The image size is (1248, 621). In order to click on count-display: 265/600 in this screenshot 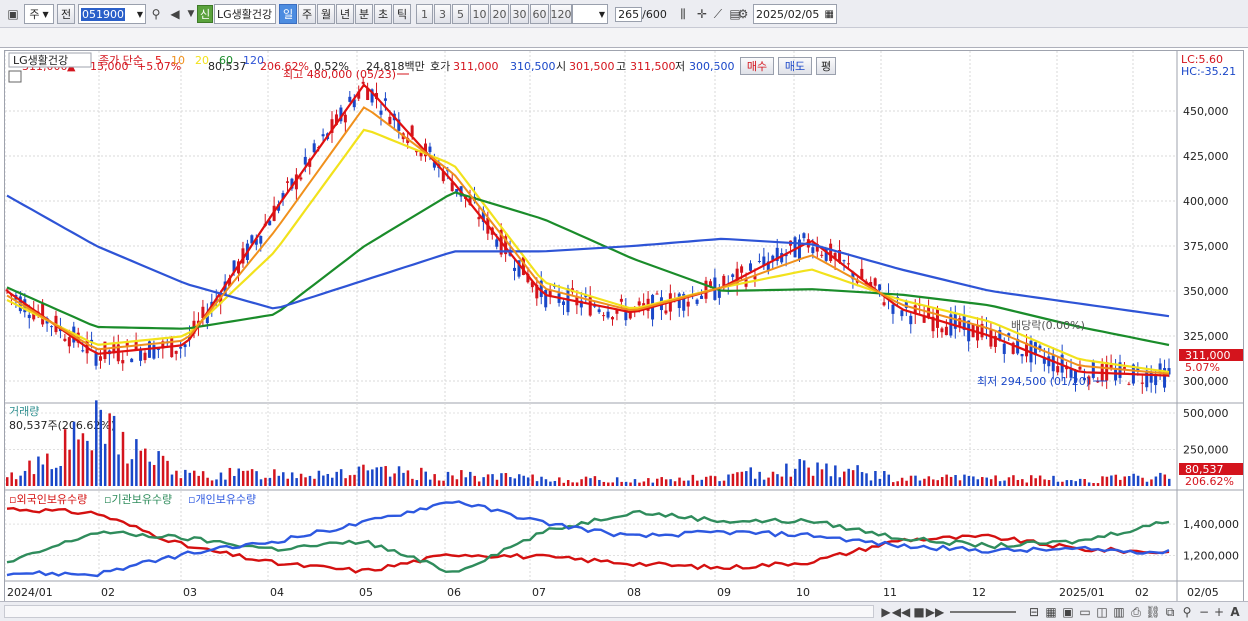, I will do `click(641, 14)`.